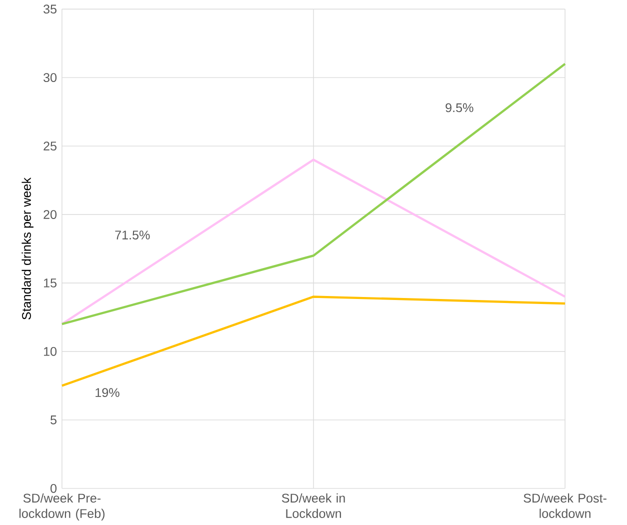 Image resolution: width=627 pixels, height=525 pixels. I want to click on y-tick-label: 35, so click(50, 9).